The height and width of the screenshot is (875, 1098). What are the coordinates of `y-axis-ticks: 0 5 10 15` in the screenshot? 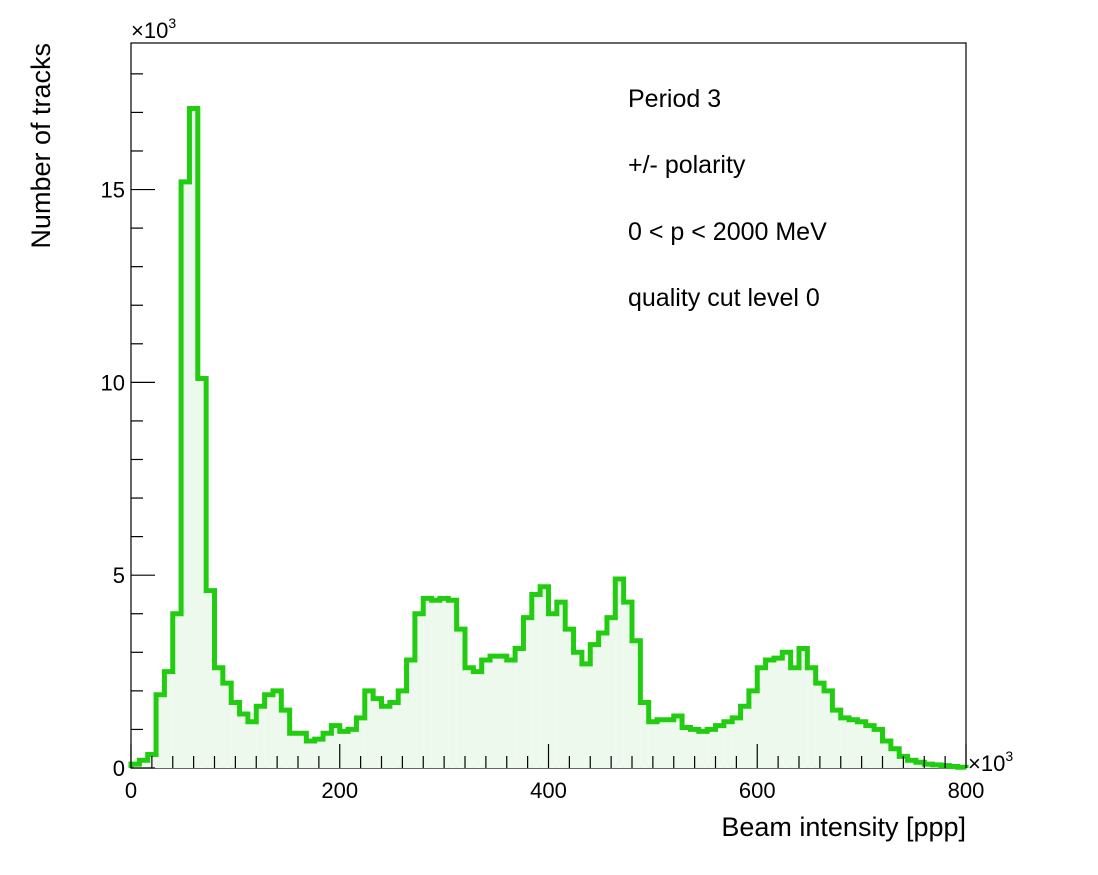 It's located at (128, 427).